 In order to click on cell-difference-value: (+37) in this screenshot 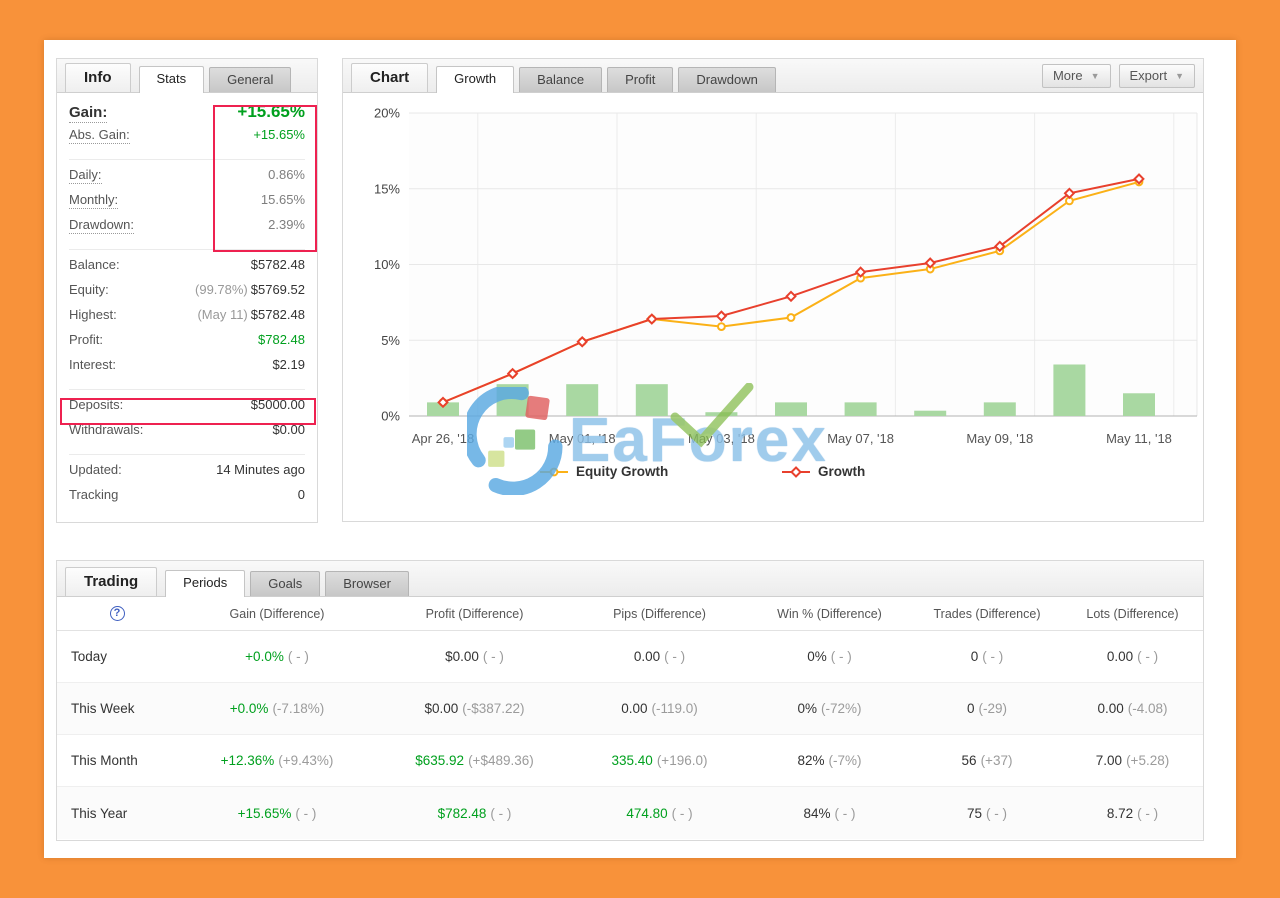, I will do `click(996, 760)`.